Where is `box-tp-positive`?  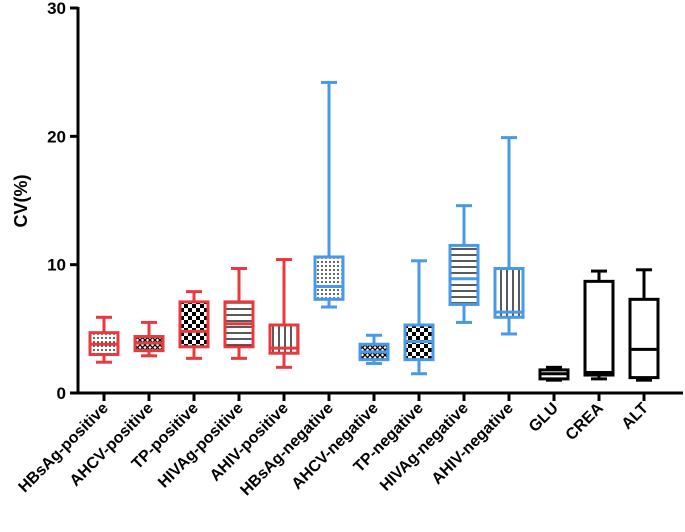
box-tp-positive is located at coordinates (194, 325).